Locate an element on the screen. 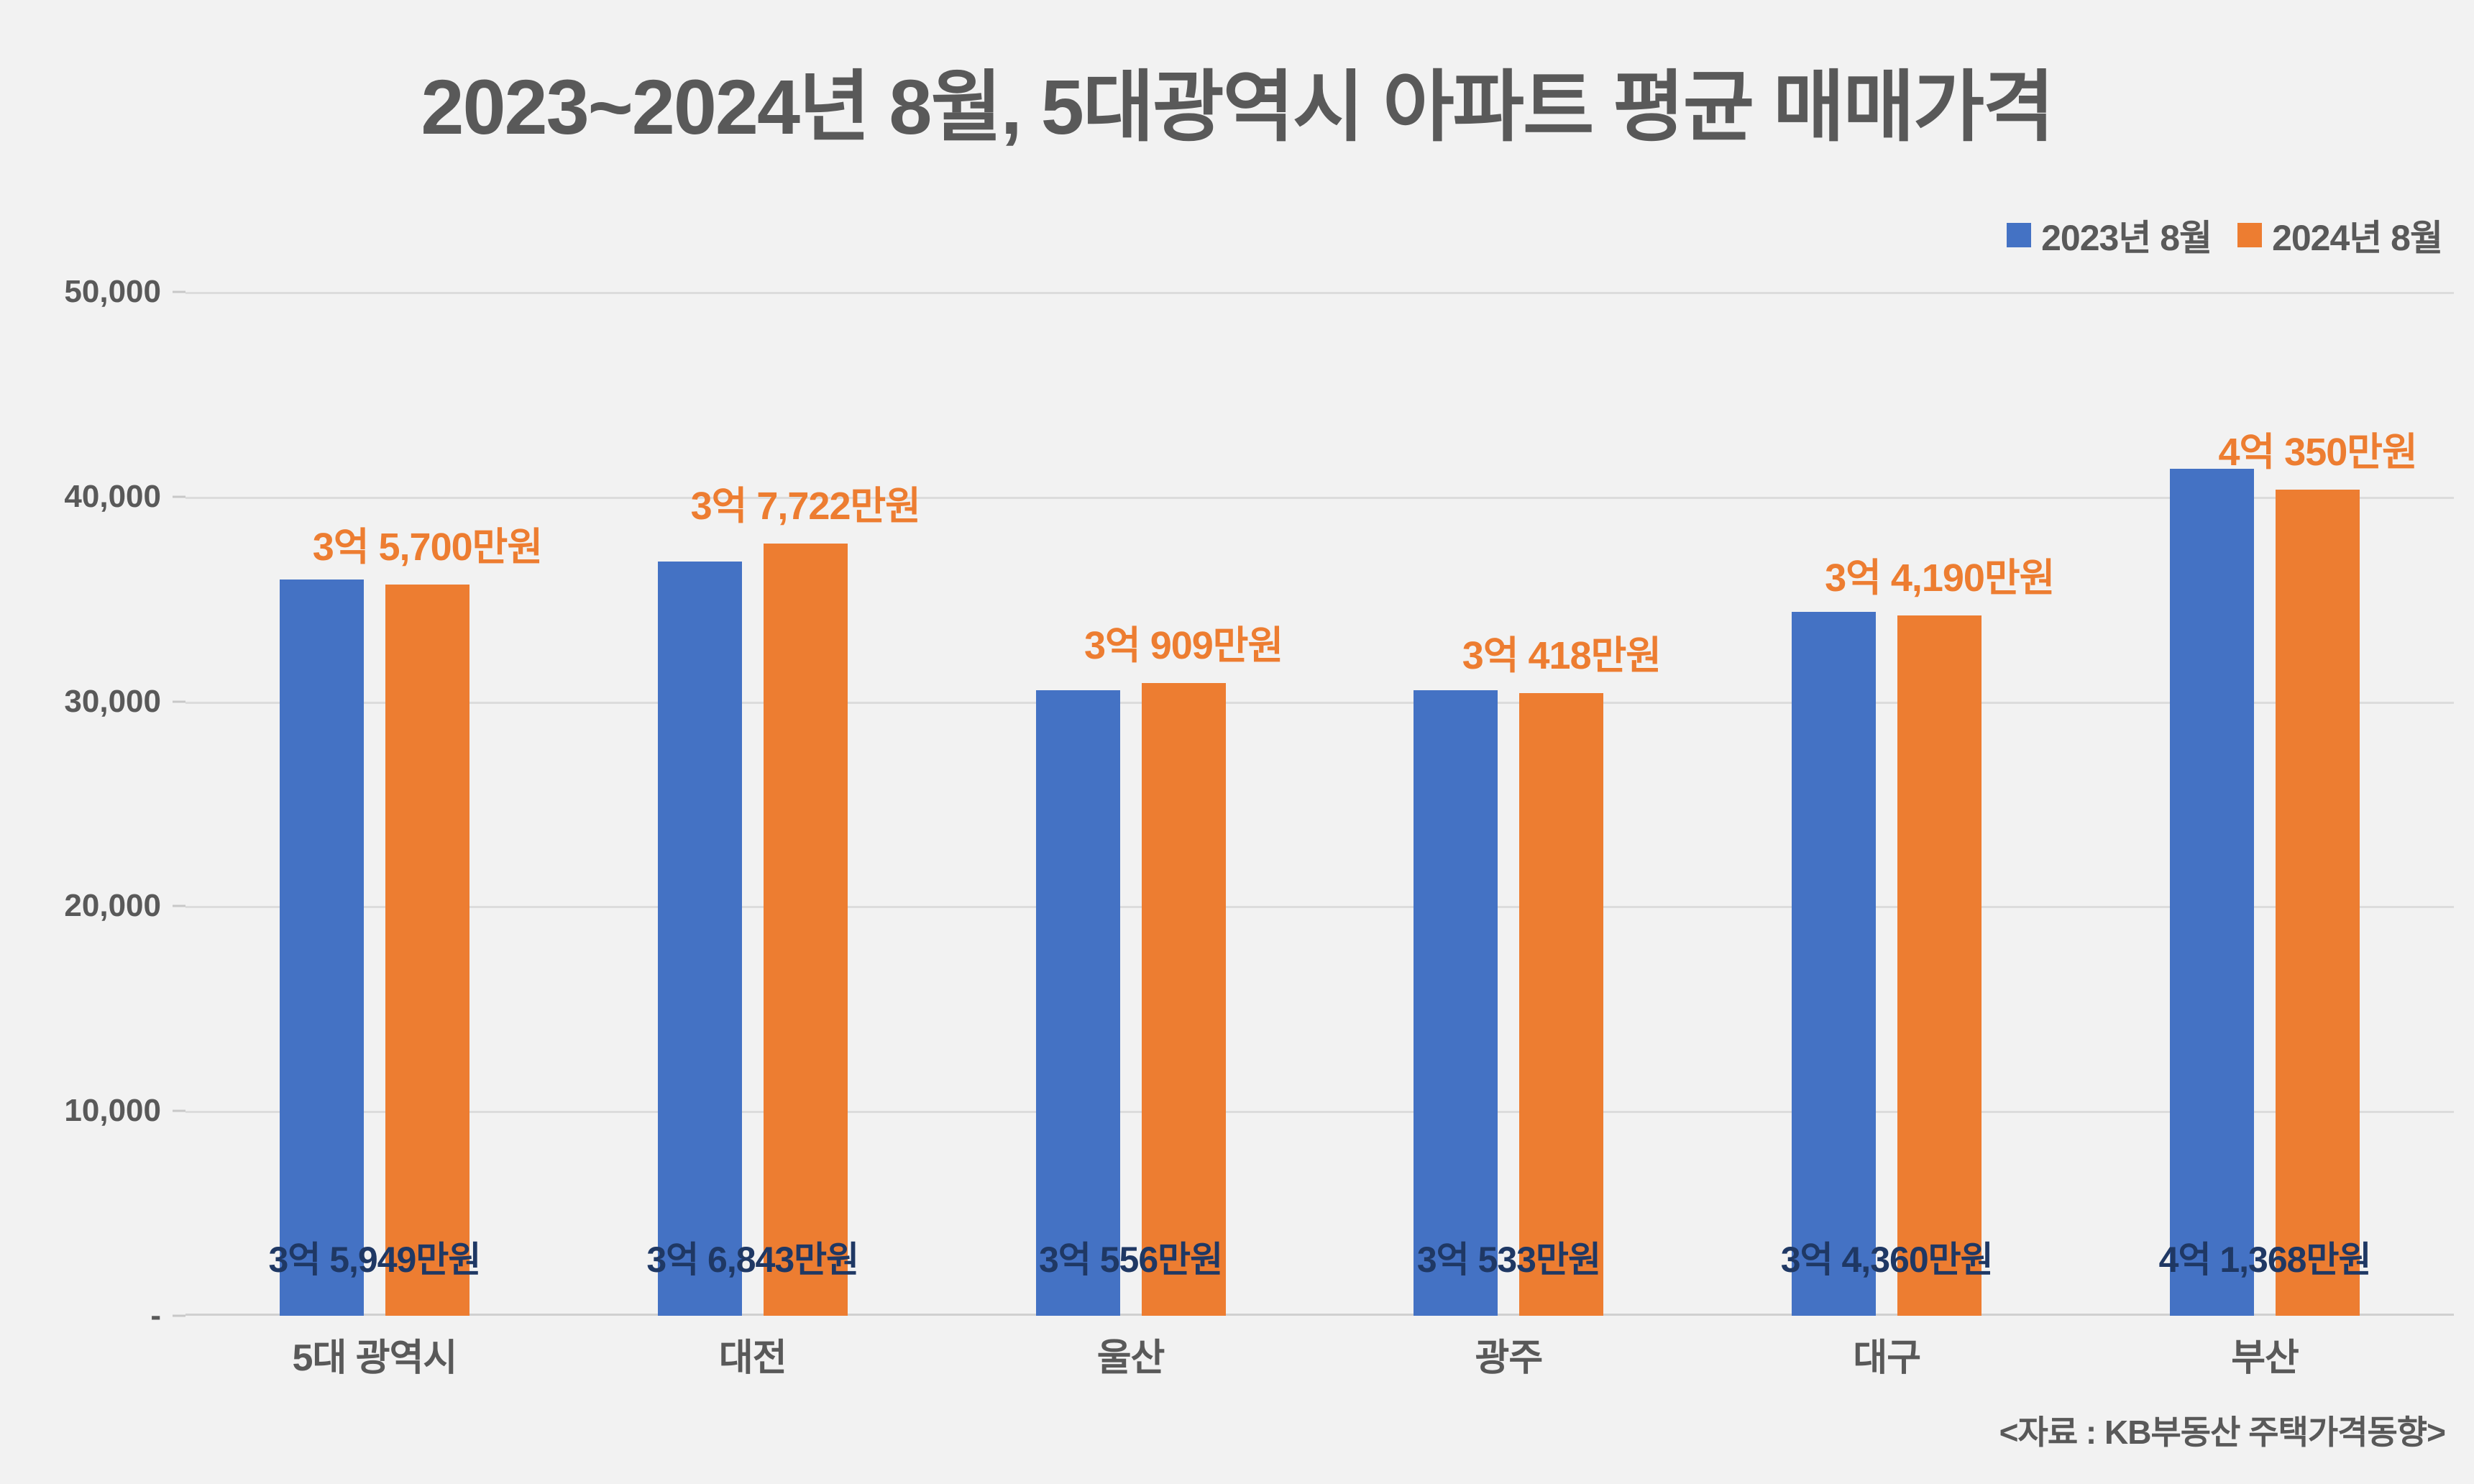 The image size is (2474, 1484). legend-item-2023: 2023년 8월 is located at coordinates (2109, 235).